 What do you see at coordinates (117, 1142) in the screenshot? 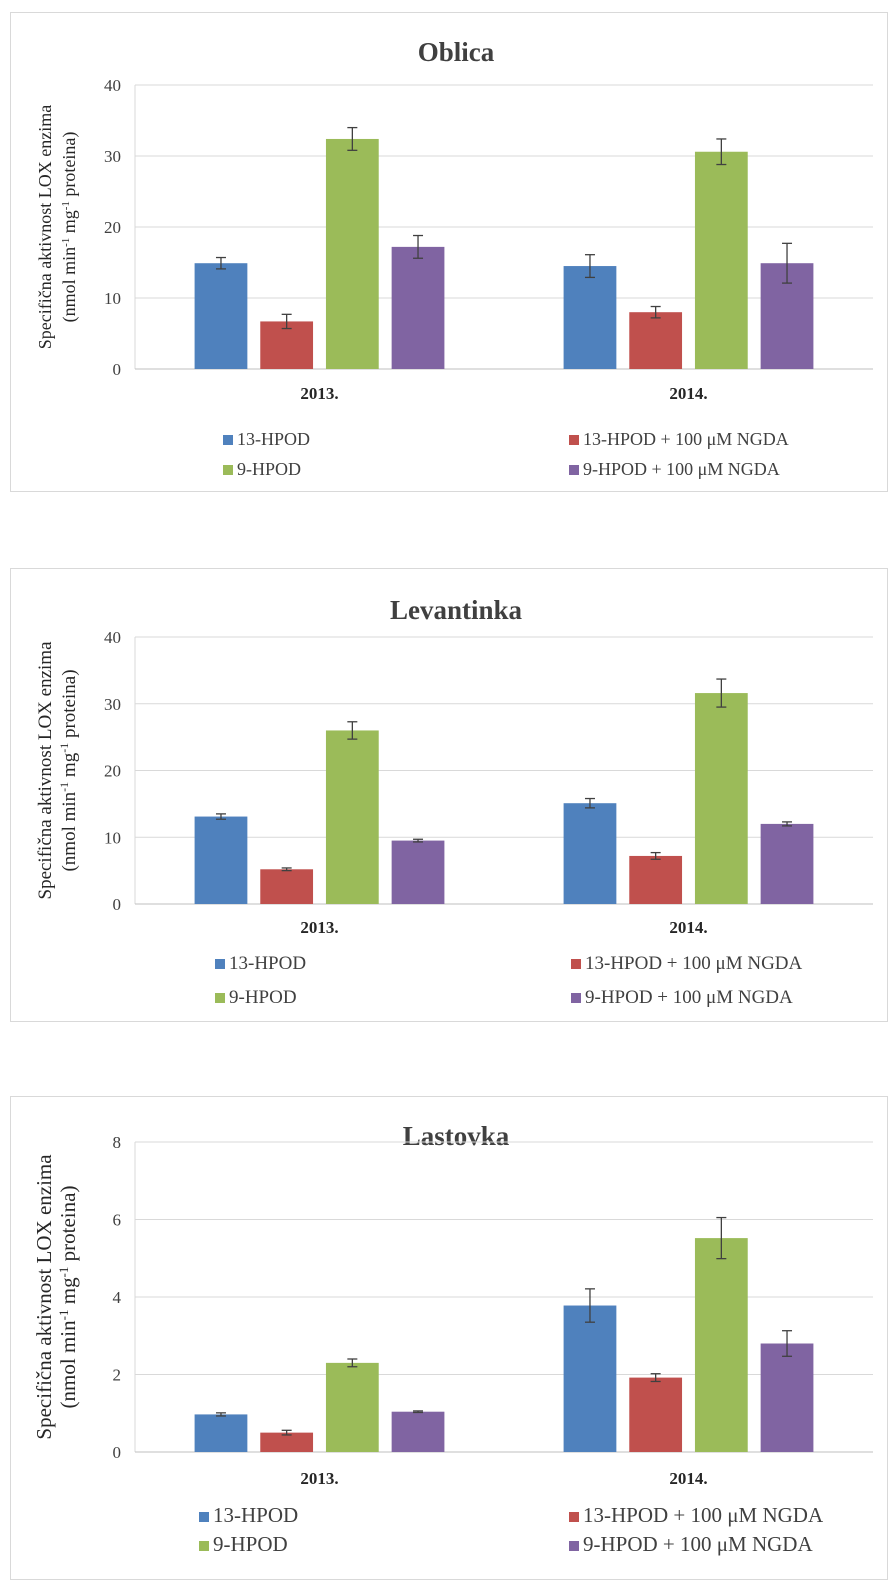
I see `y-tick-label: 8` at bounding box center [117, 1142].